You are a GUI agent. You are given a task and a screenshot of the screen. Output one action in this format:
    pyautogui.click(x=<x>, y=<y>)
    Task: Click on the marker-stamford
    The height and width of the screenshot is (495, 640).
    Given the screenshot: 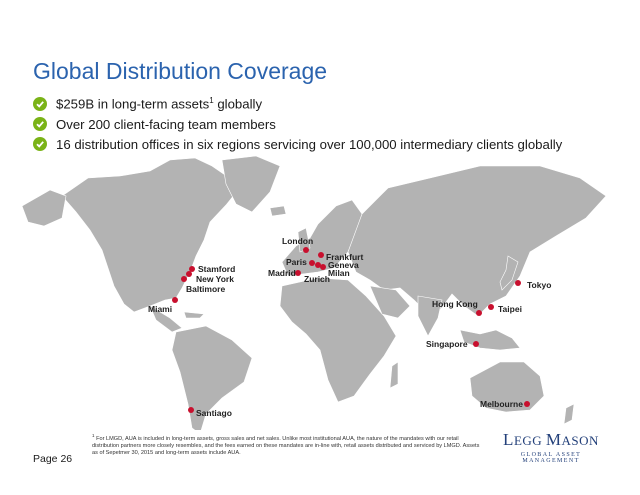 What is the action you would take?
    pyautogui.click(x=192, y=269)
    